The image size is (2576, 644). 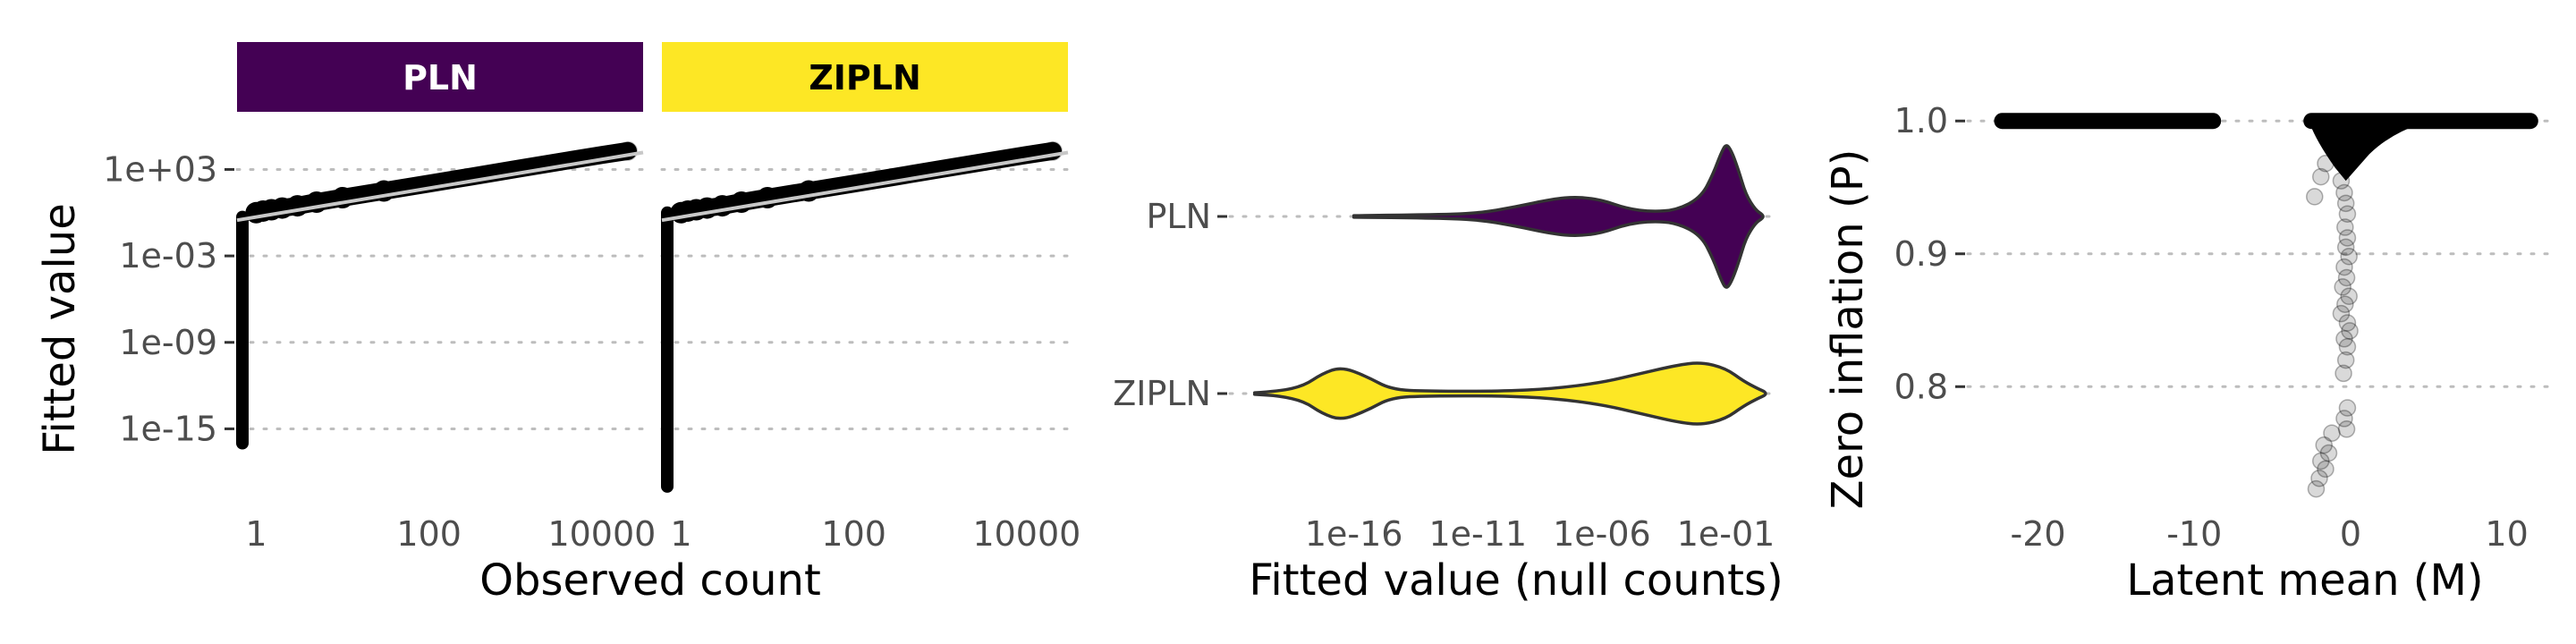 What do you see at coordinates (1178, 216) in the screenshot?
I see `panel-b-category-label: PLN` at bounding box center [1178, 216].